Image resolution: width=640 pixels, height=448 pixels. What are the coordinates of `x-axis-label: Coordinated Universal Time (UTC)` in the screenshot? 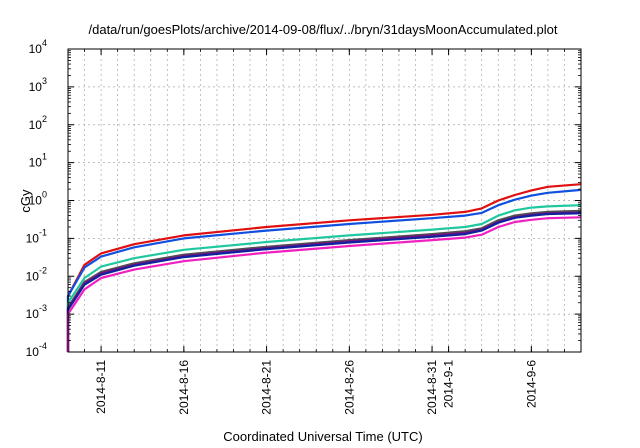 It's located at (322, 436).